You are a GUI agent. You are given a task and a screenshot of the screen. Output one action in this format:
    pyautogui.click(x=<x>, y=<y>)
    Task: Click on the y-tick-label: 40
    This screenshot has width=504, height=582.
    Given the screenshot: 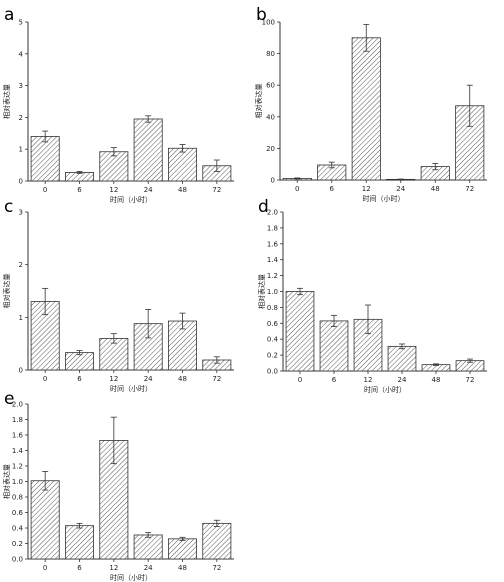 What is the action you would take?
    pyautogui.click(x=270, y=117)
    